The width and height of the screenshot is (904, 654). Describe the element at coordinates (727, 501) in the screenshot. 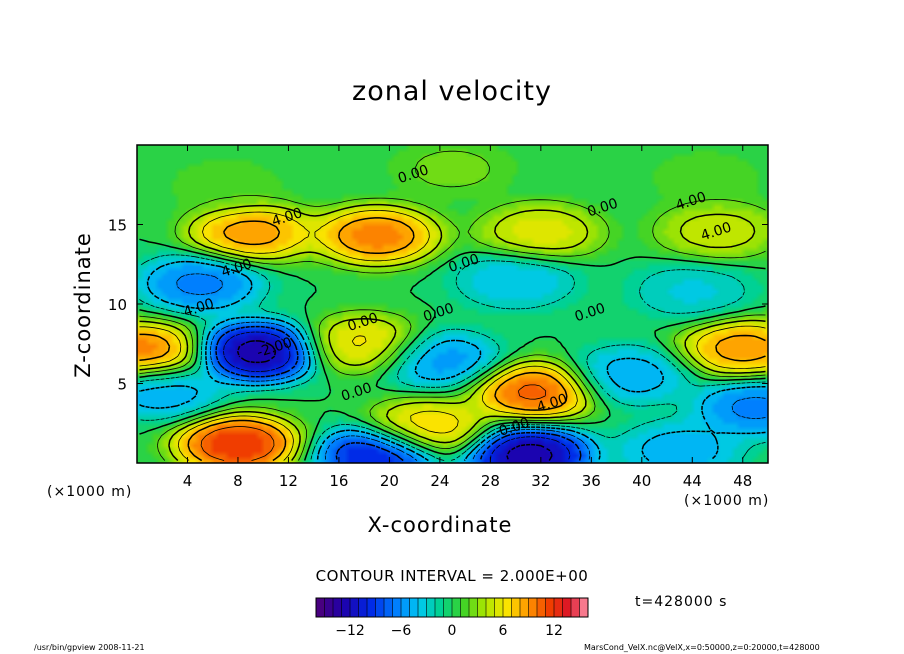

I see `x-axis-unit: (×1000 m)` at that location.